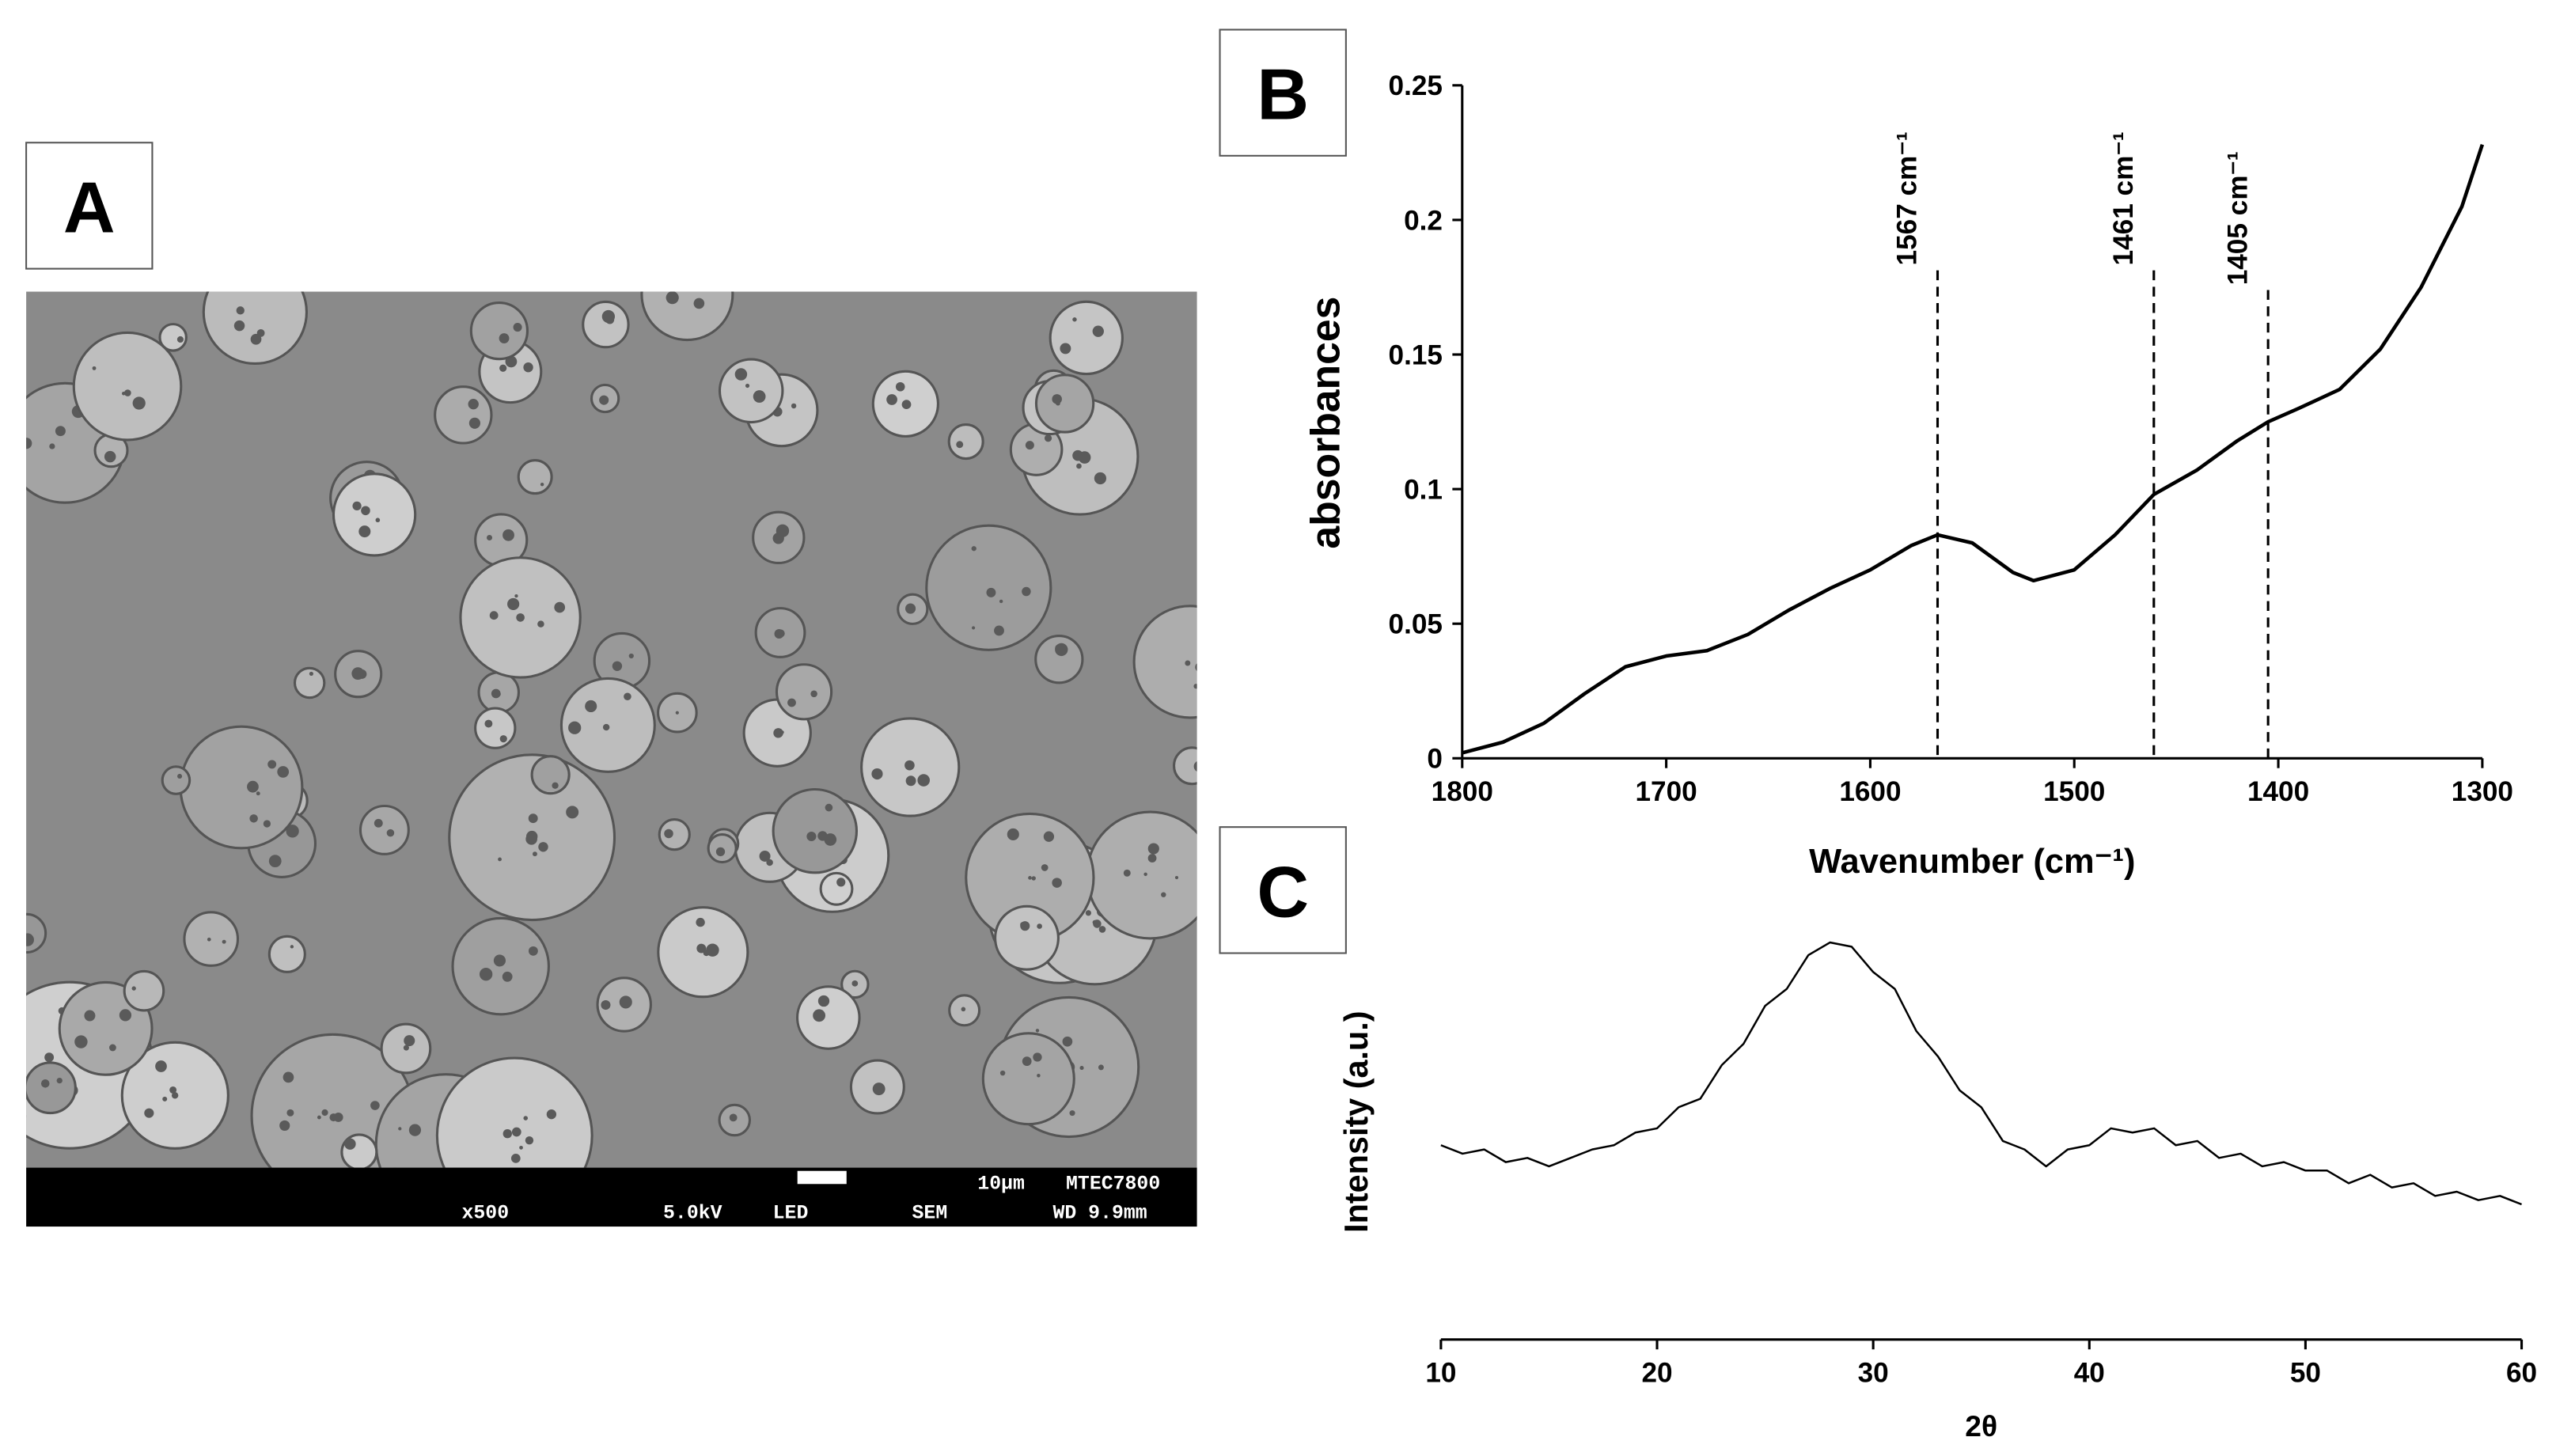 Image resolution: width=2556 pixels, height=1456 pixels. Describe the element at coordinates (2482, 791) in the screenshot. I see `x-tick-label: 1300` at that location.